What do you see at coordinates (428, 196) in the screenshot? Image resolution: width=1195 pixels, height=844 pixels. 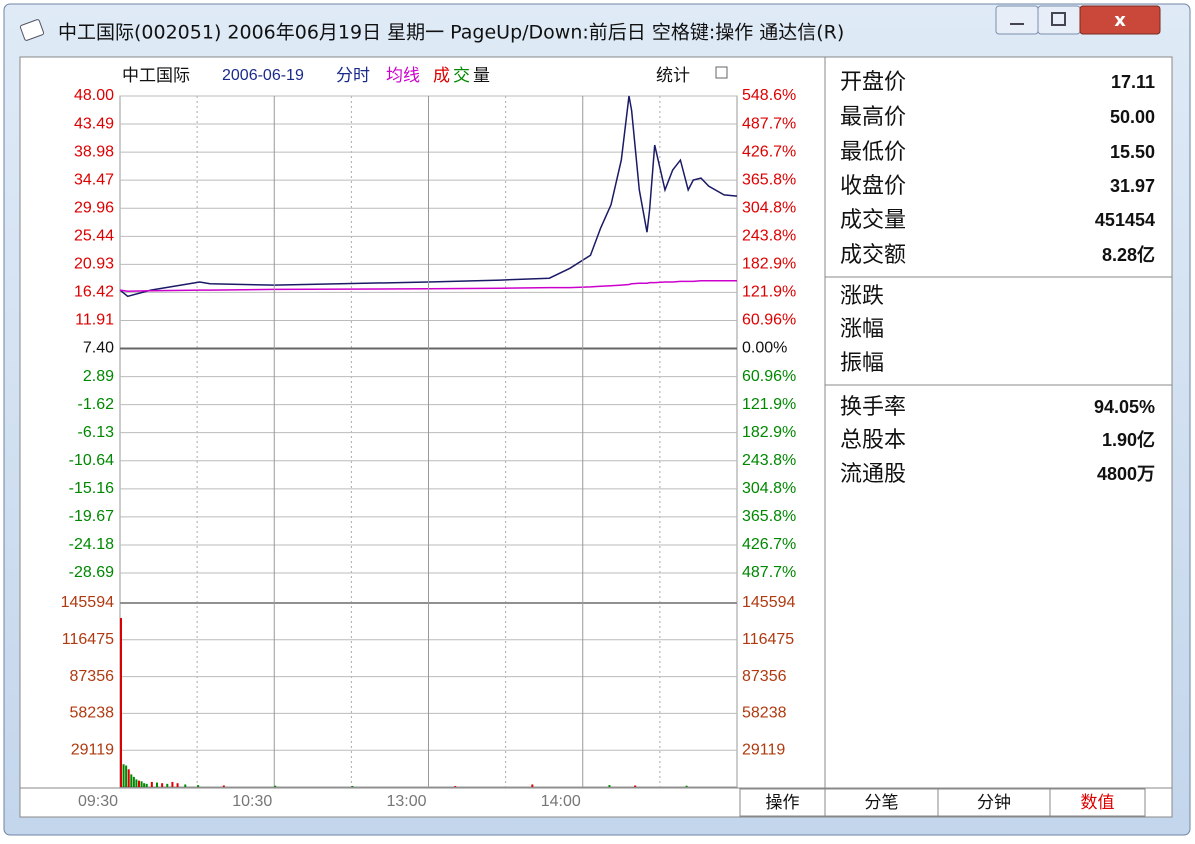 I see `price-line` at bounding box center [428, 196].